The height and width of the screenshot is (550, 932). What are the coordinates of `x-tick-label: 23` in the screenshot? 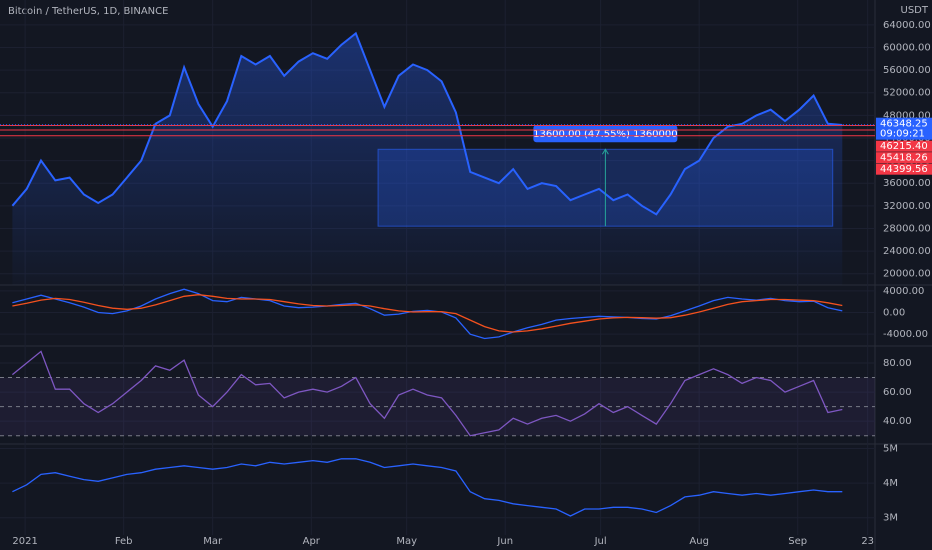 It's located at (867, 541).